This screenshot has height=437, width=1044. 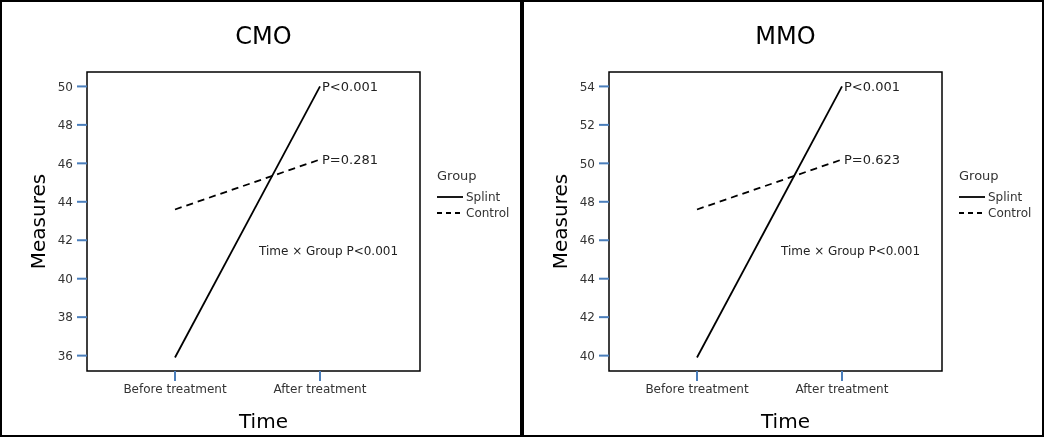 I want to click on y-tick-label: 38, so click(x=65, y=317).